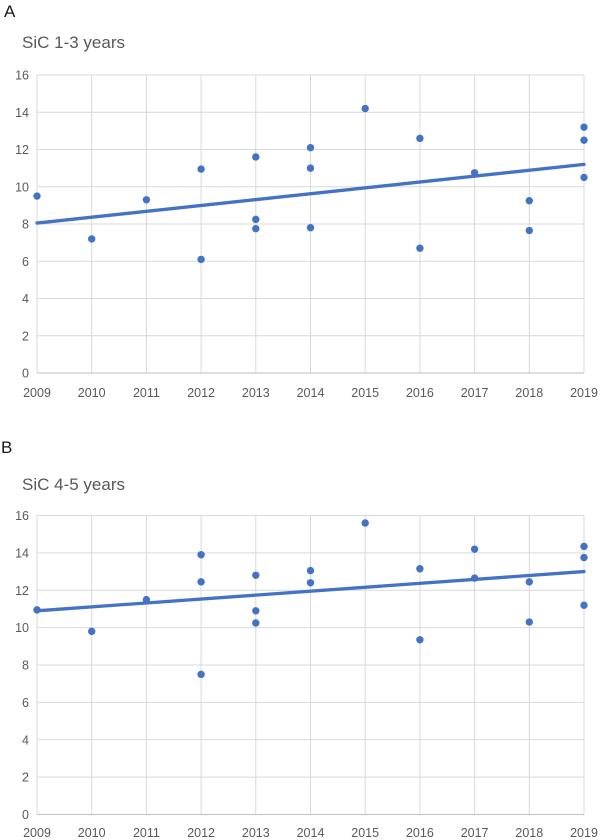  I want to click on panel-a-label: A, so click(10, 11).